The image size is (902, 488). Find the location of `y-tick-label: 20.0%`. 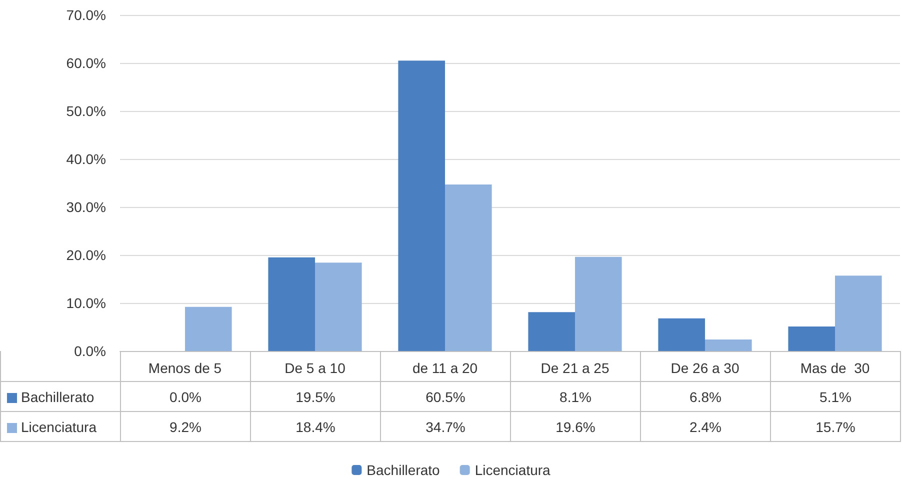

y-tick-label: 20.0% is located at coordinates (86, 255).